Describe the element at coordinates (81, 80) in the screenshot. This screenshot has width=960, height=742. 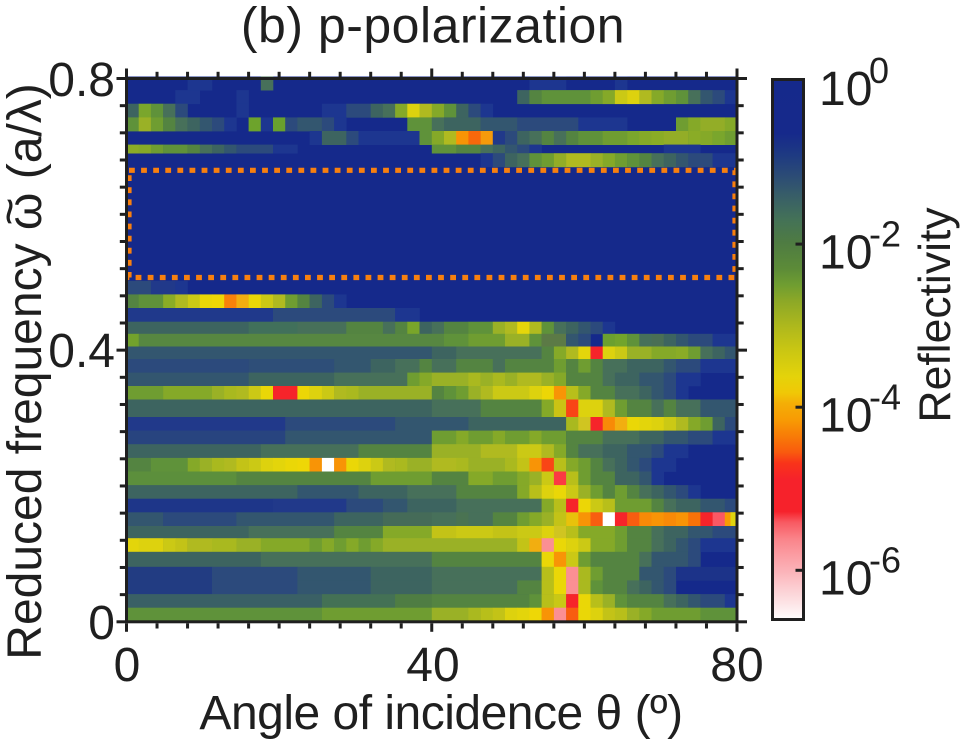
I see `svg-text: 0.8` at that location.